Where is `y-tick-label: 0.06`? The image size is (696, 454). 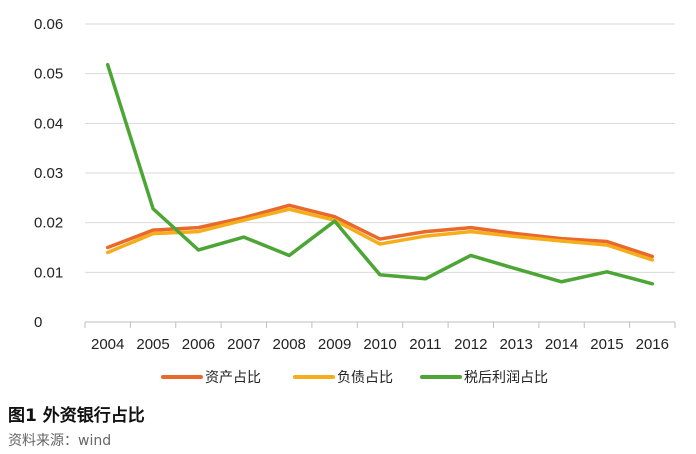 y-tick-label: 0.06 is located at coordinates (48, 24).